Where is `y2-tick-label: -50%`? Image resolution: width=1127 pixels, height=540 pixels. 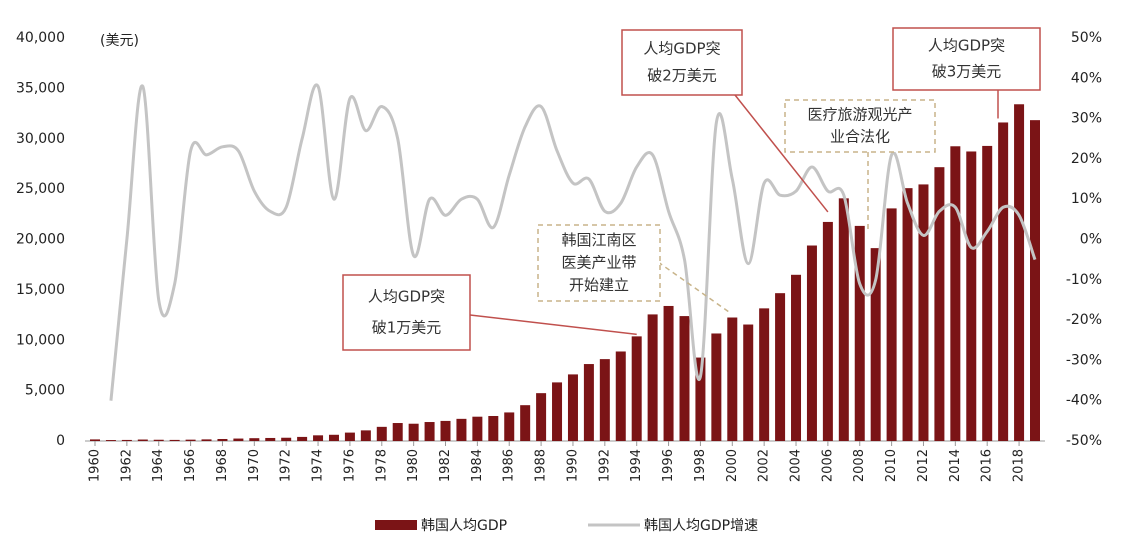 y2-tick-label: -50% is located at coordinates (1084, 441).